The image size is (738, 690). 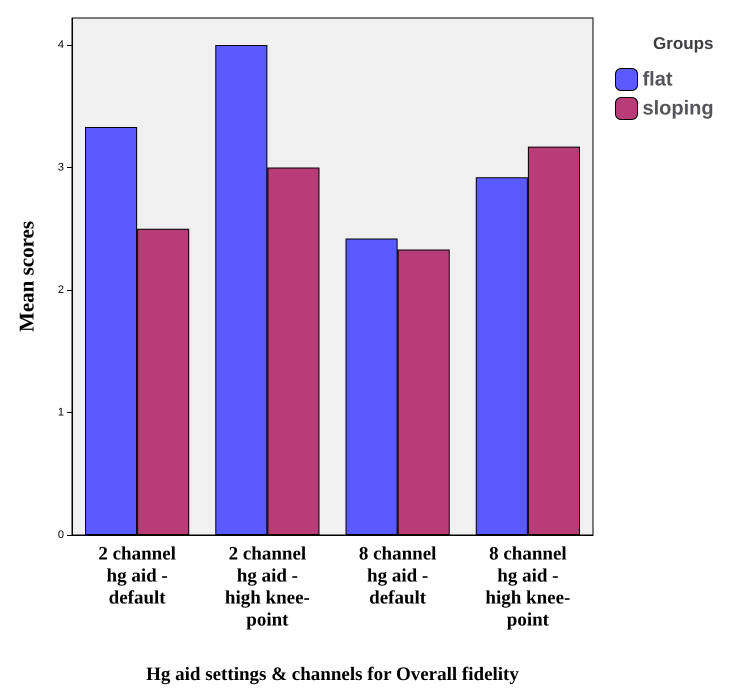 I want to click on y-axis-title: Mean scores, so click(x=26, y=276).